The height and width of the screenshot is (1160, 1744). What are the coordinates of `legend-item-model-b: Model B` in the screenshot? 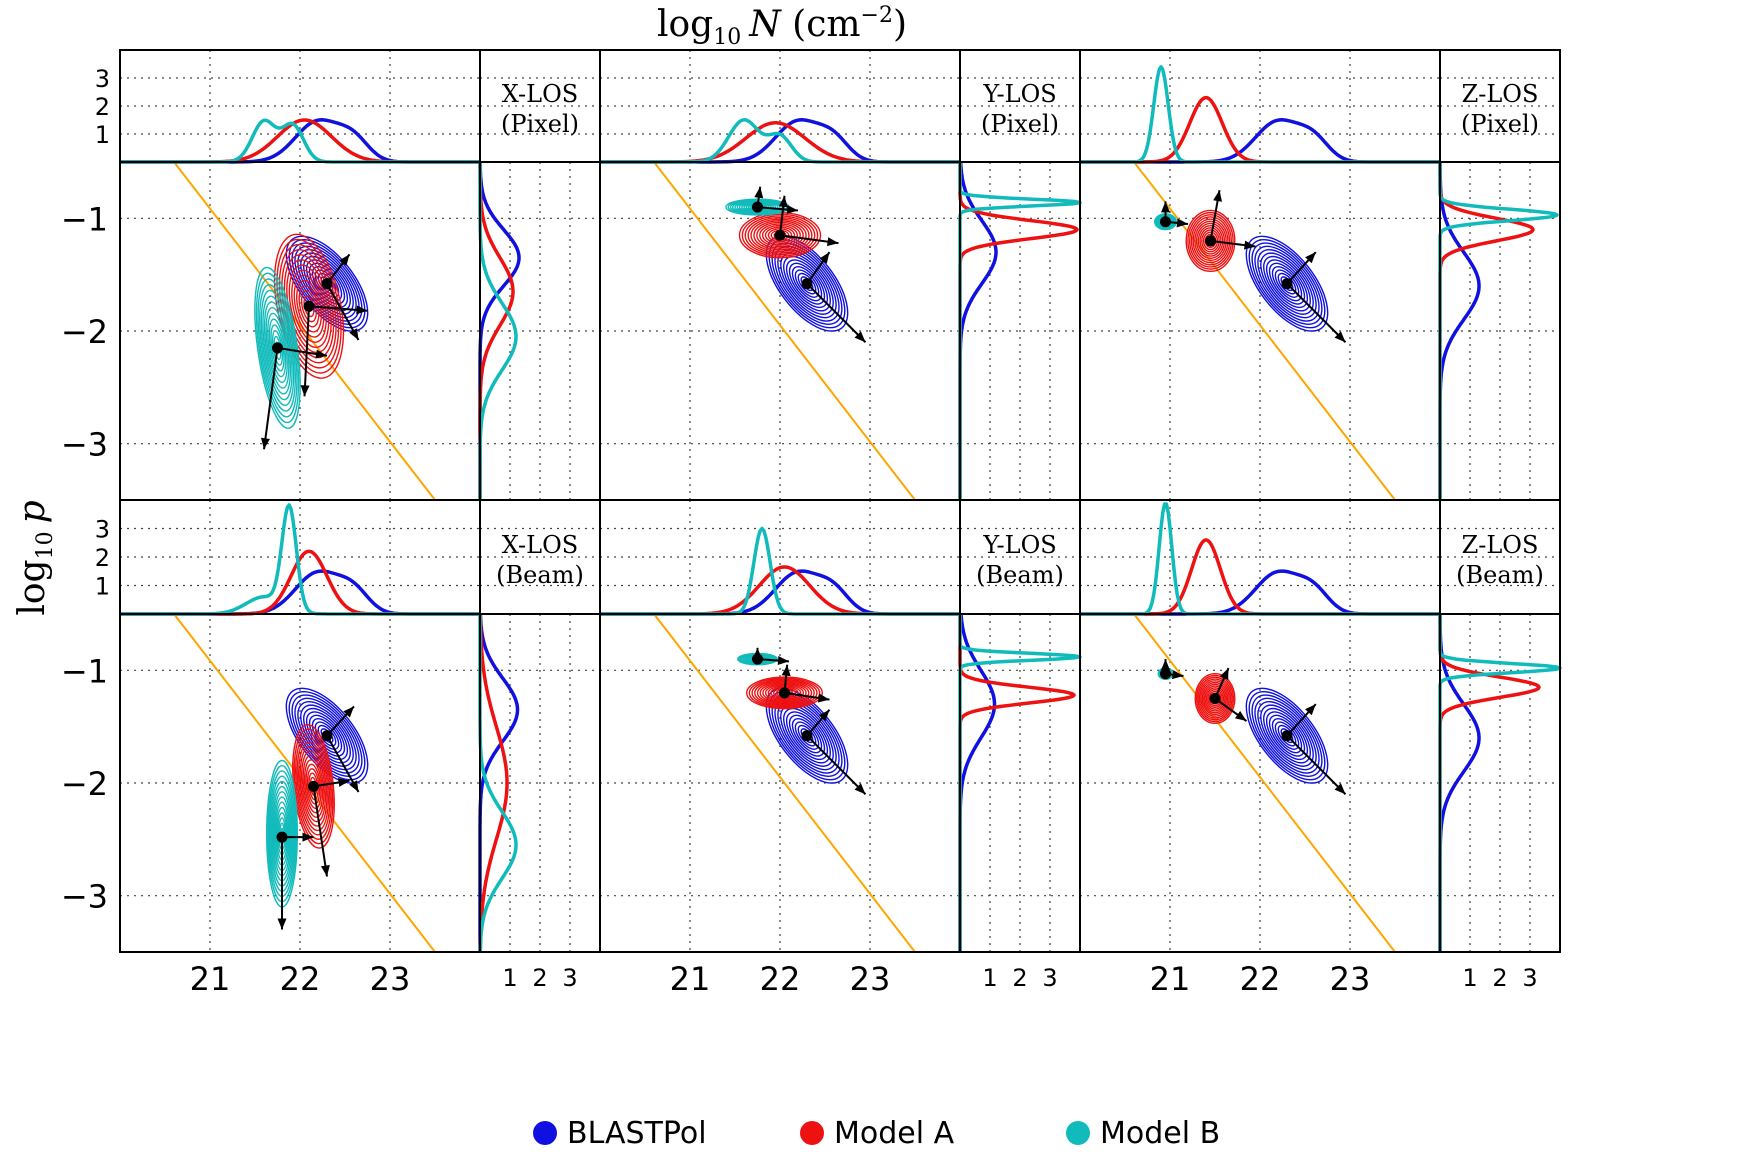 It's located at (1143, 1133).